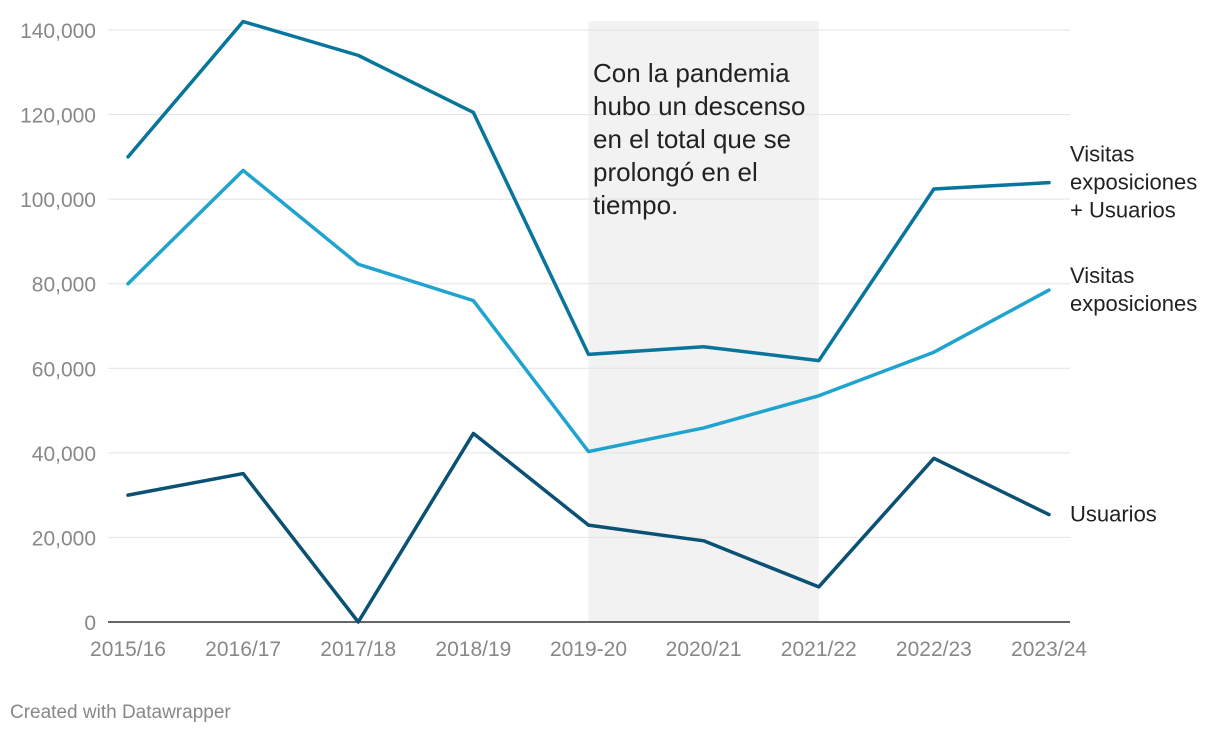  What do you see at coordinates (588, 649) in the screenshot?
I see `x-tick-label: 2019-20` at bounding box center [588, 649].